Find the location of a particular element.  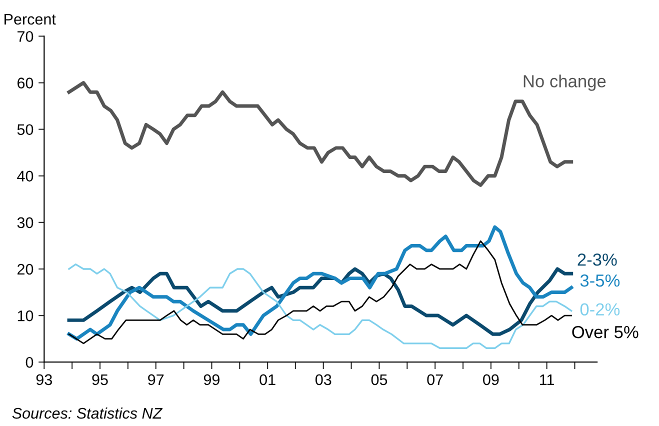

y-tick-label: 20 is located at coordinates (26, 269).